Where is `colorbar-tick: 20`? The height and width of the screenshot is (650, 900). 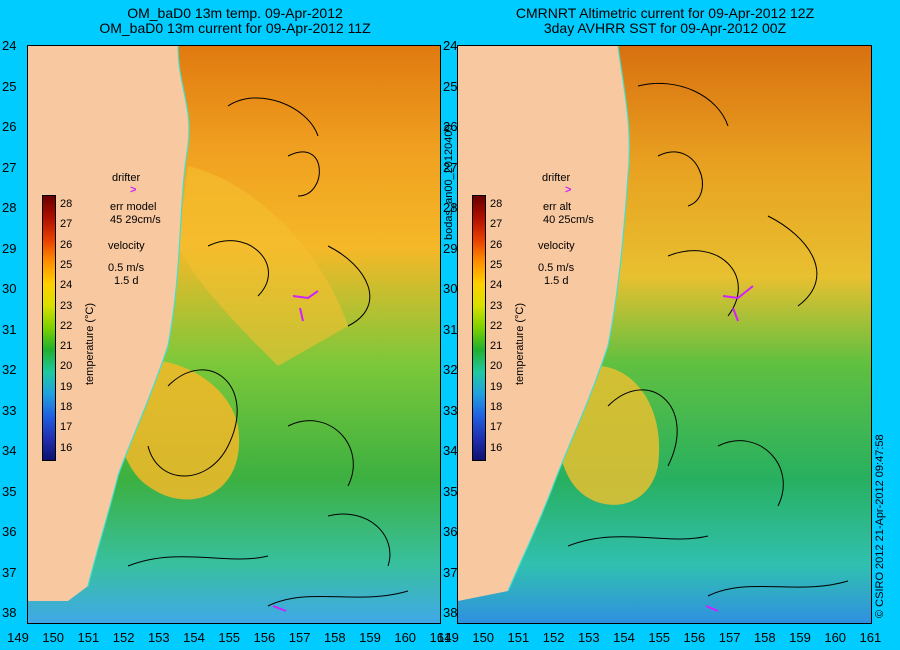 colorbar-tick: 20 is located at coordinates (66, 366).